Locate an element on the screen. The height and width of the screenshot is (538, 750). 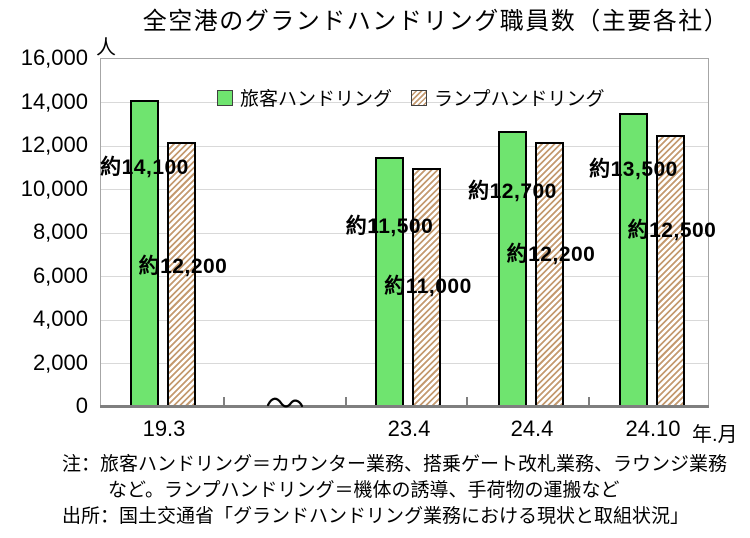
bar-passenger-19.3 is located at coordinates (144, 253).